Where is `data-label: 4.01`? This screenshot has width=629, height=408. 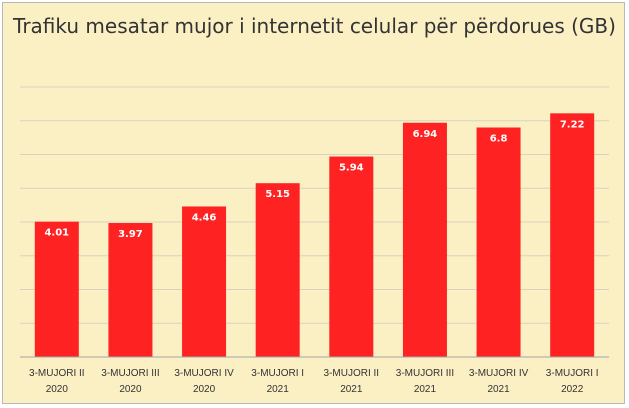 data-label: 4.01 is located at coordinates (56, 233).